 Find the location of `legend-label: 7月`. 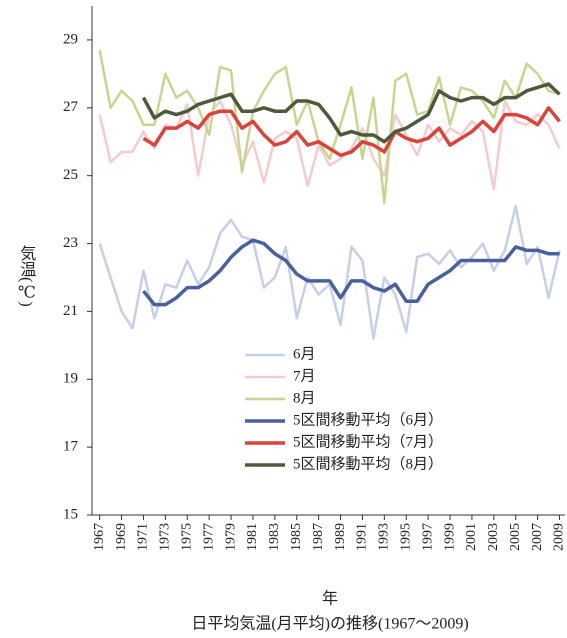

legend-label: 7月 is located at coordinates (304, 376).